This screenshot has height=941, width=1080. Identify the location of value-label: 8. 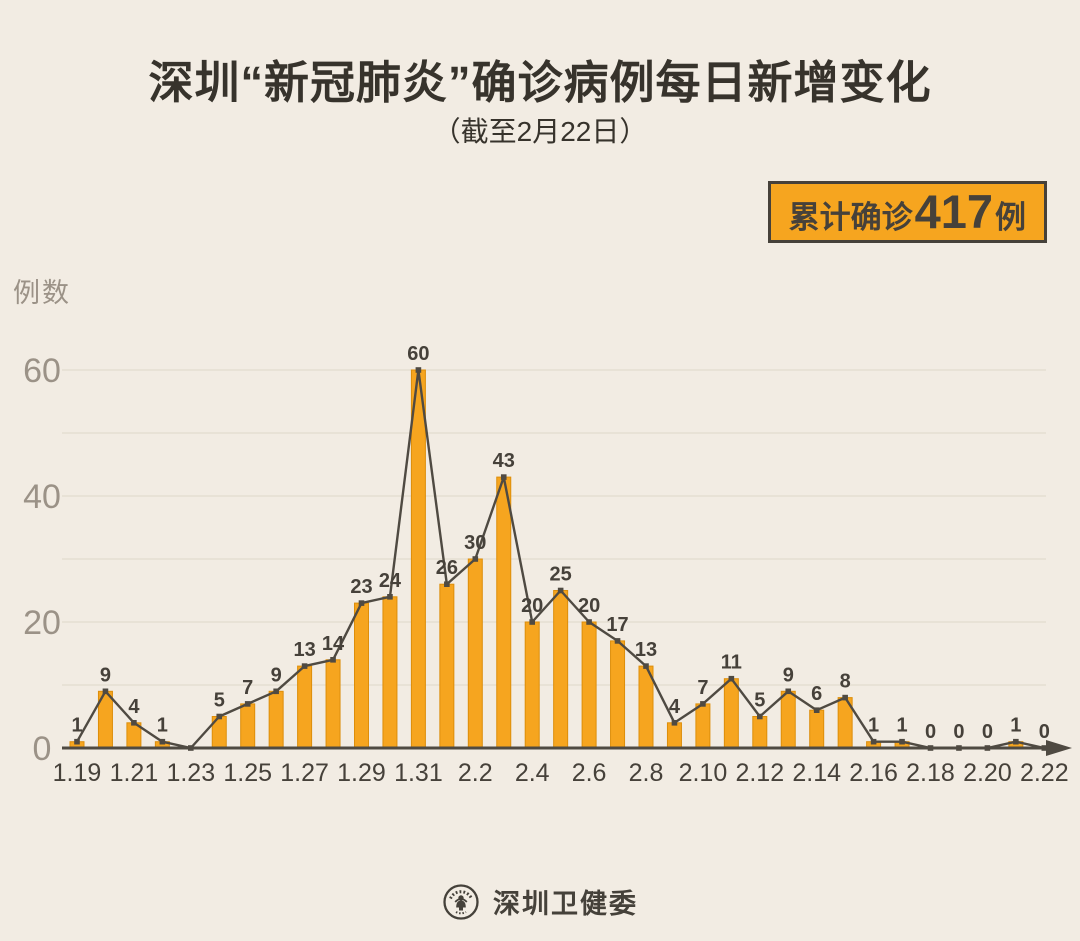
(845, 682).